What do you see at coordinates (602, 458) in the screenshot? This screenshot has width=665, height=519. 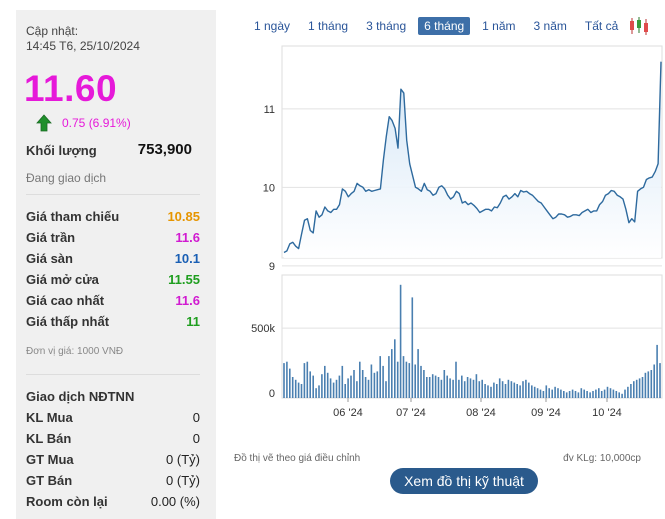 I see `volume-unit-note: đv KLg: 10,000cp` at bounding box center [602, 458].